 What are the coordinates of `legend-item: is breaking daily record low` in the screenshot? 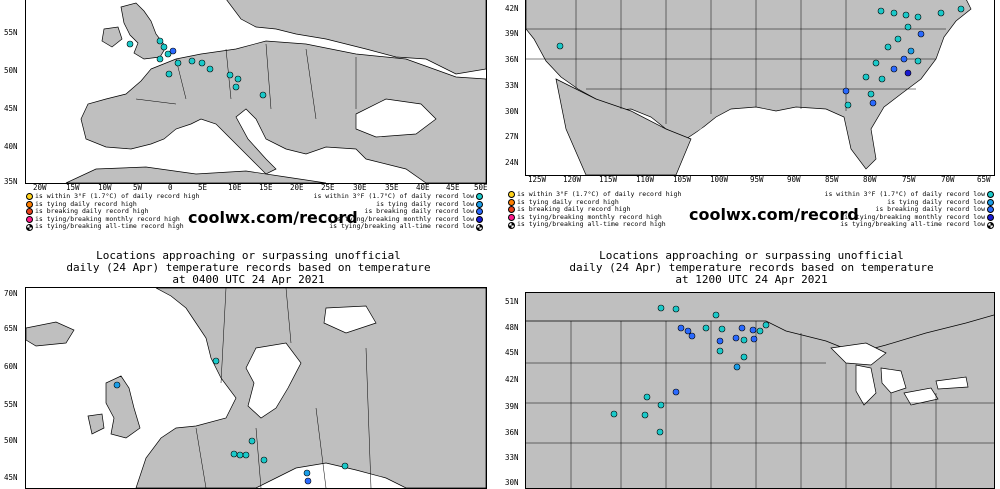 It's located at (399, 212).